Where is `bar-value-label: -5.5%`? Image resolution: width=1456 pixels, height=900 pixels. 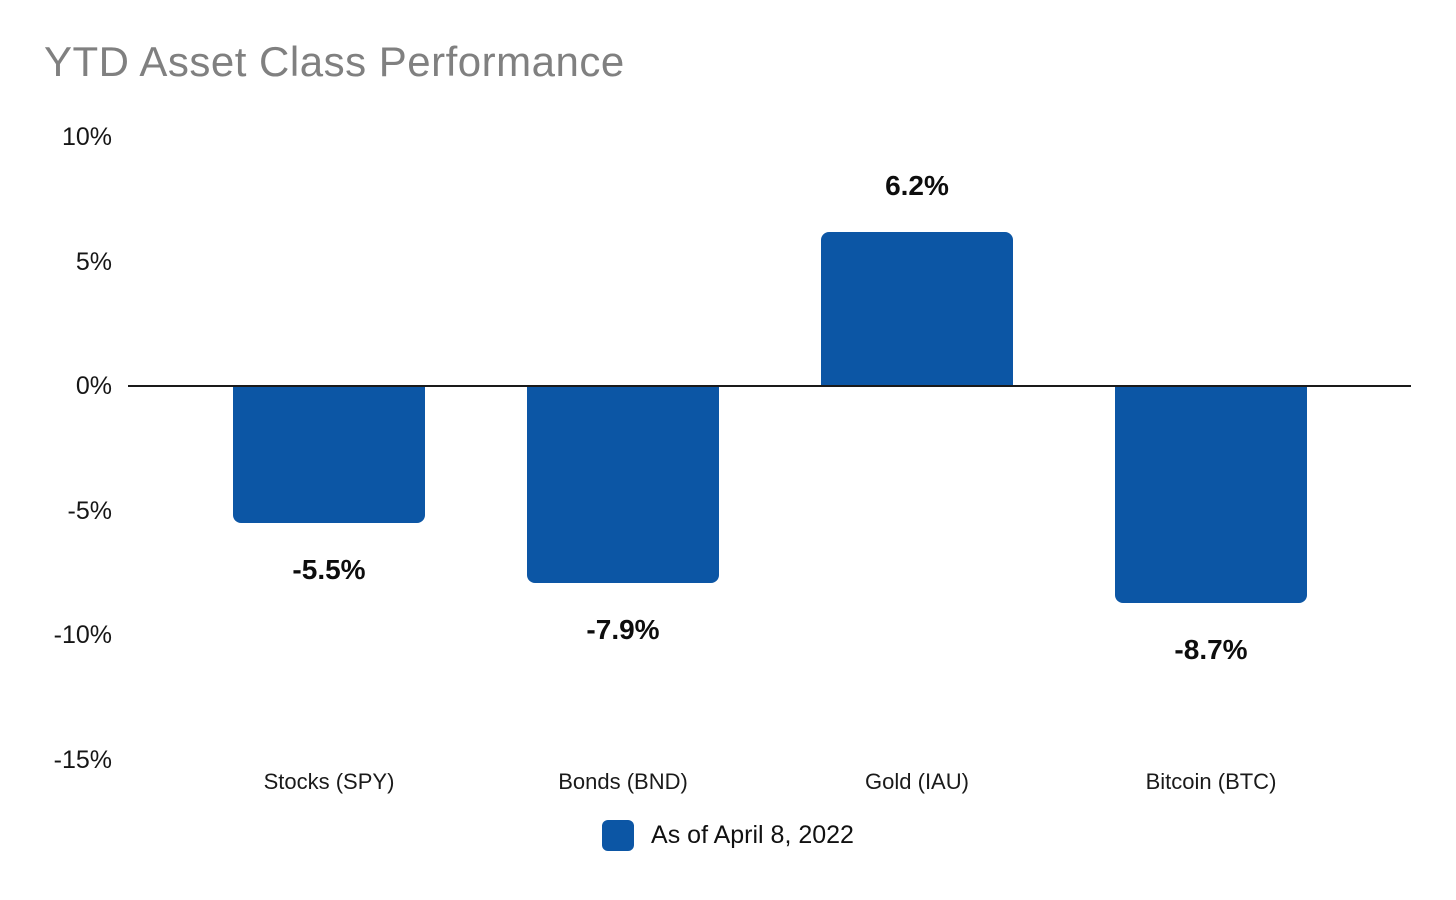
bar-value-label: -5.5% is located at coordinates (329, 569).